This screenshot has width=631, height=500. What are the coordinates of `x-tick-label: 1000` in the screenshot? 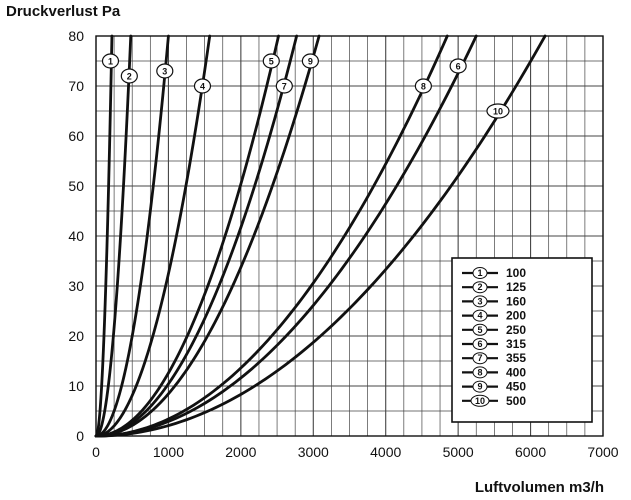 It's located at (168, 452).